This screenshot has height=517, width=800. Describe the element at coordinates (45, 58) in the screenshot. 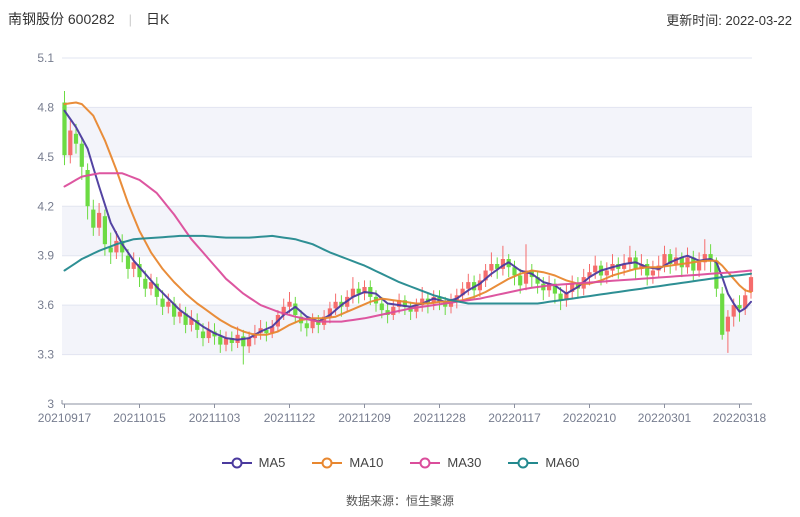

I see `svg-text: 5.1` at that location.